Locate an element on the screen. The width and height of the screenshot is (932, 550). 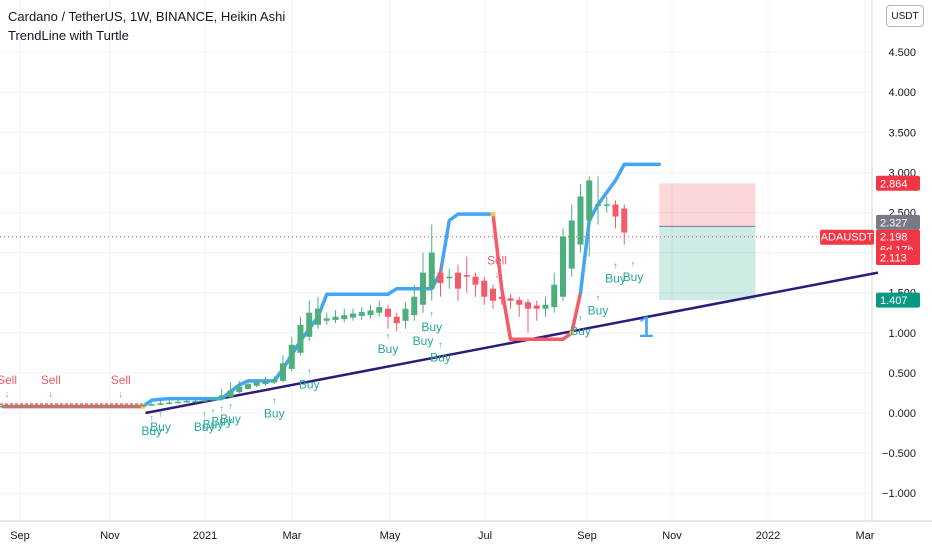
x-tick-label: Sep is located at coordinates (587, 536).